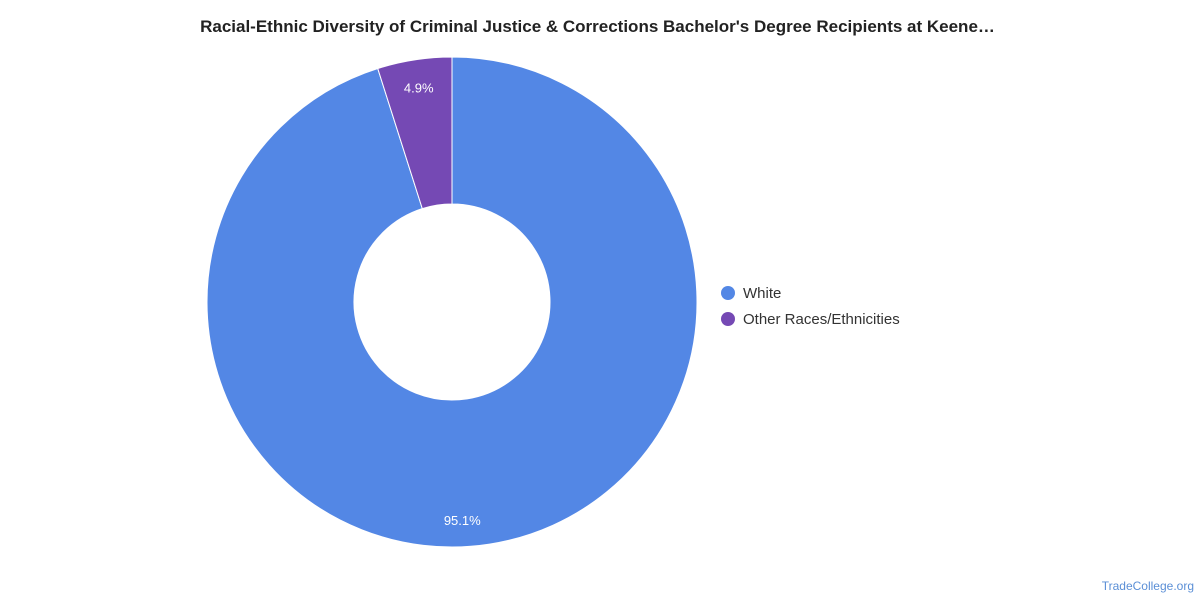 The width and height of the screenshot is (1200, 600). Describe the element at coordinates (762, 293) in the screenshot. I see `legend-label-white: White` at that location.